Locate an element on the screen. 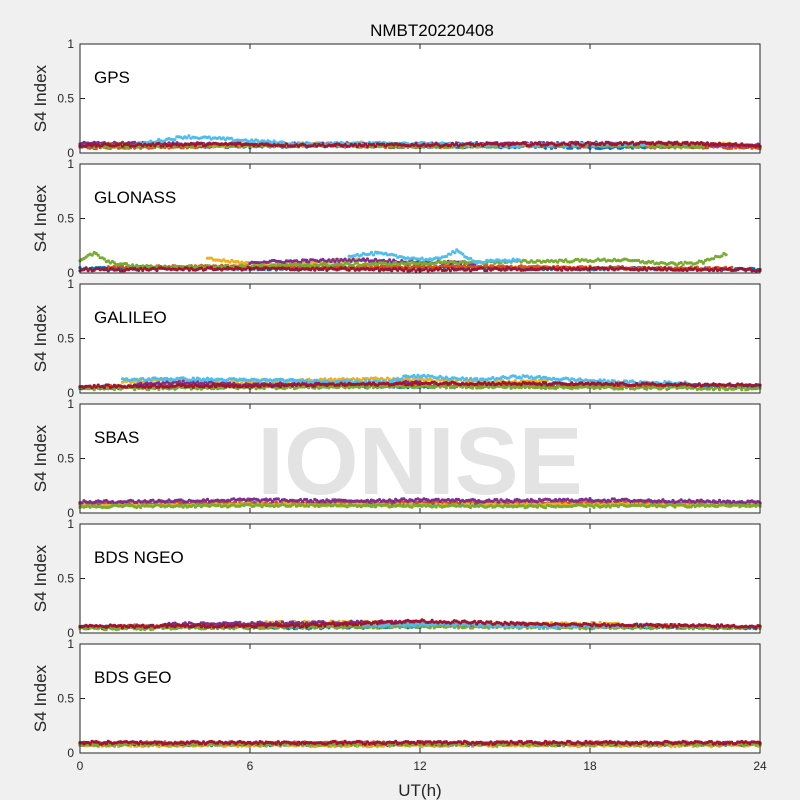 The width and height of the screenshot is (800, 800). chart-title: NMBT20220408 is located at coordinates (432, 30).